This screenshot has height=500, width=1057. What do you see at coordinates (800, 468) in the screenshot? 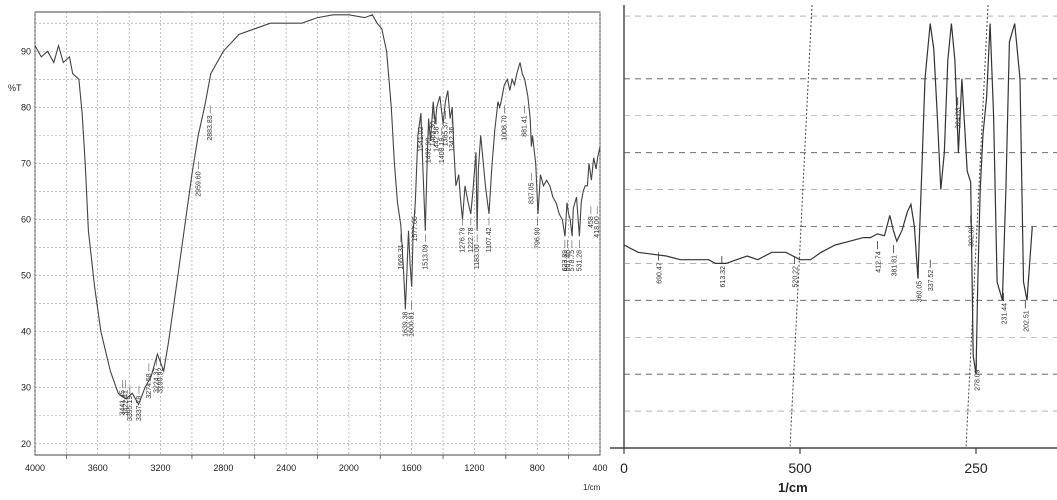
I see `right-x-tick-label: 500` at bounding box center [800, 468].